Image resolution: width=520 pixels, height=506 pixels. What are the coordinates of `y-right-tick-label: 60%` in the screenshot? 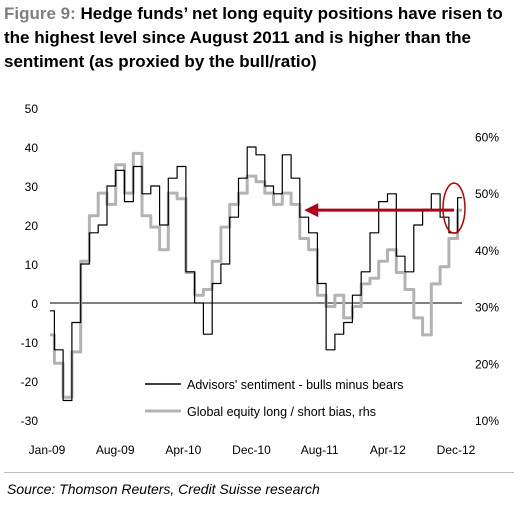 It's located at (487, 137).